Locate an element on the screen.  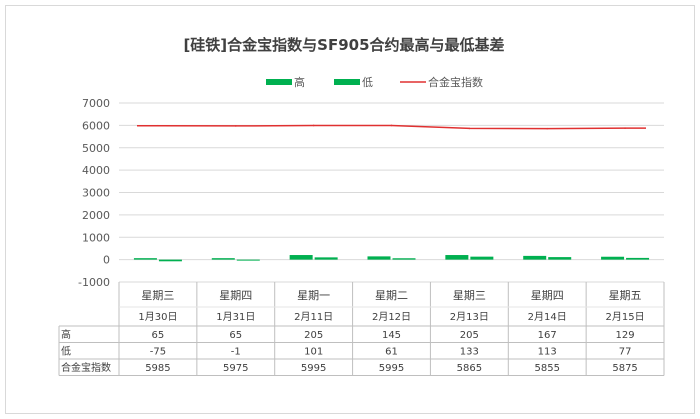
category-day-label: 星期一 is located at coordinates (313, 295).